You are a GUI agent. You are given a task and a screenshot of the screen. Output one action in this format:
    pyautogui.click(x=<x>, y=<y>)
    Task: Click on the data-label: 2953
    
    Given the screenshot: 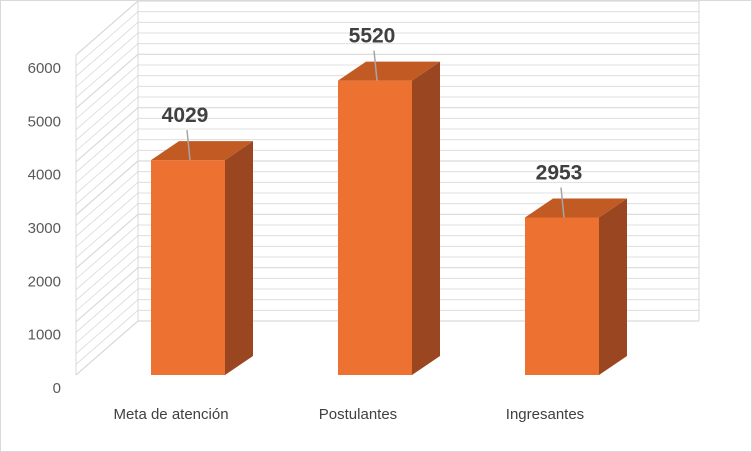 What is the action you would take?
    pyautogui.click(x=559, y=173)
    